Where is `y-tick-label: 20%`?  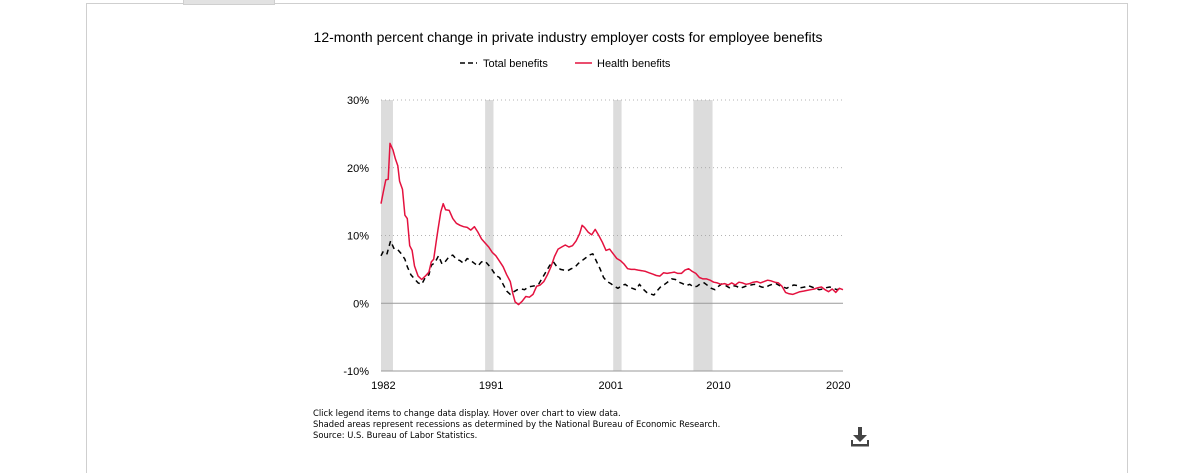 y-tick-label: 20% is located at coordinates (358, 169).